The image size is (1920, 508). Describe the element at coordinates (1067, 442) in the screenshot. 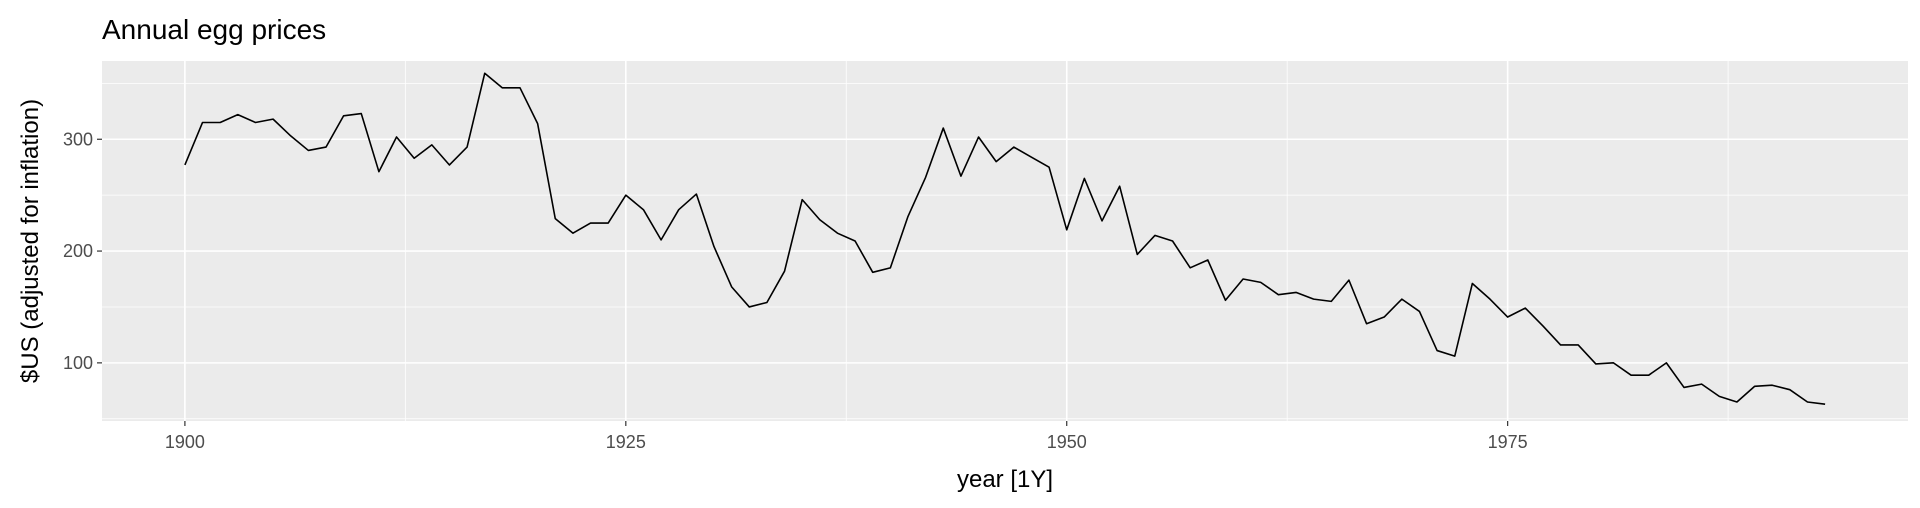

I see `x-tick-label: 1950` at that location.